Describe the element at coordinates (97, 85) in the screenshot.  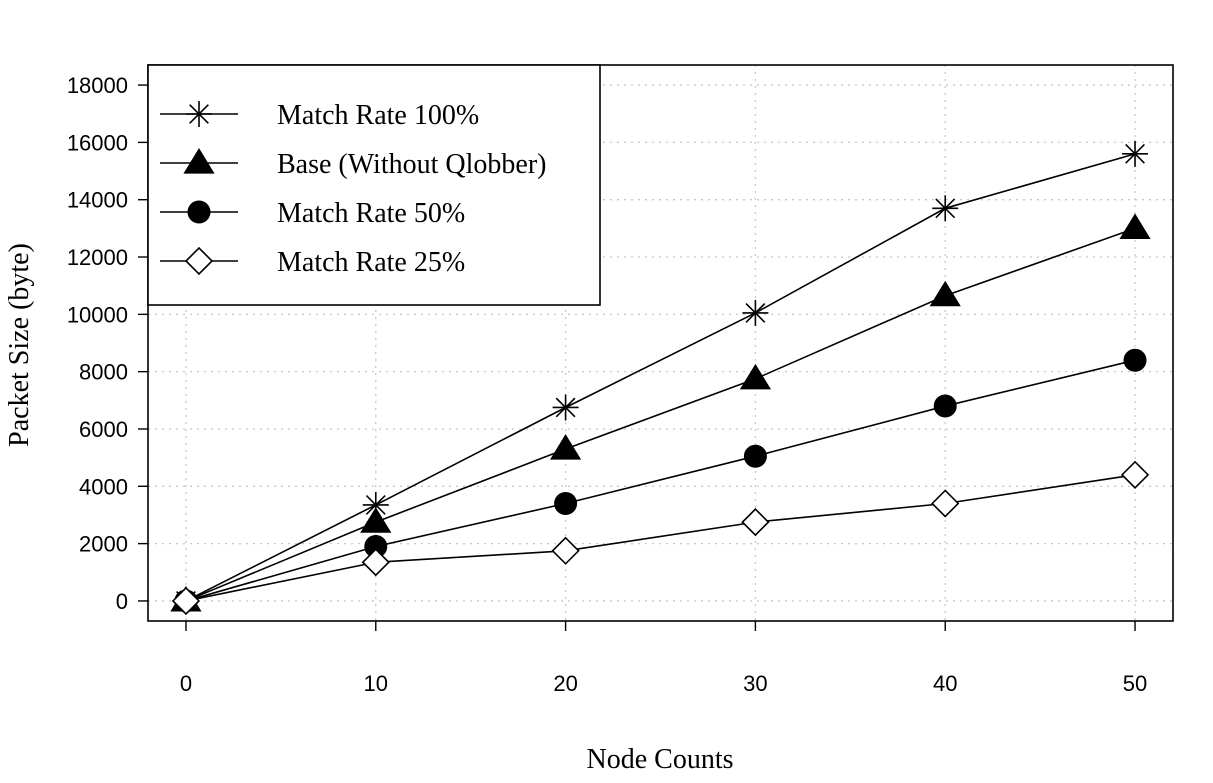
I see `y-tick-label: 18000` at that location.